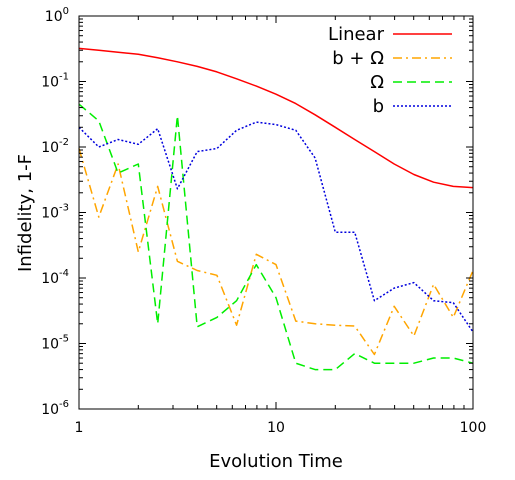 This screenshot has width=515, height=480. I want to click on x-tick-labels: 1 10 100, so click(281, 428).